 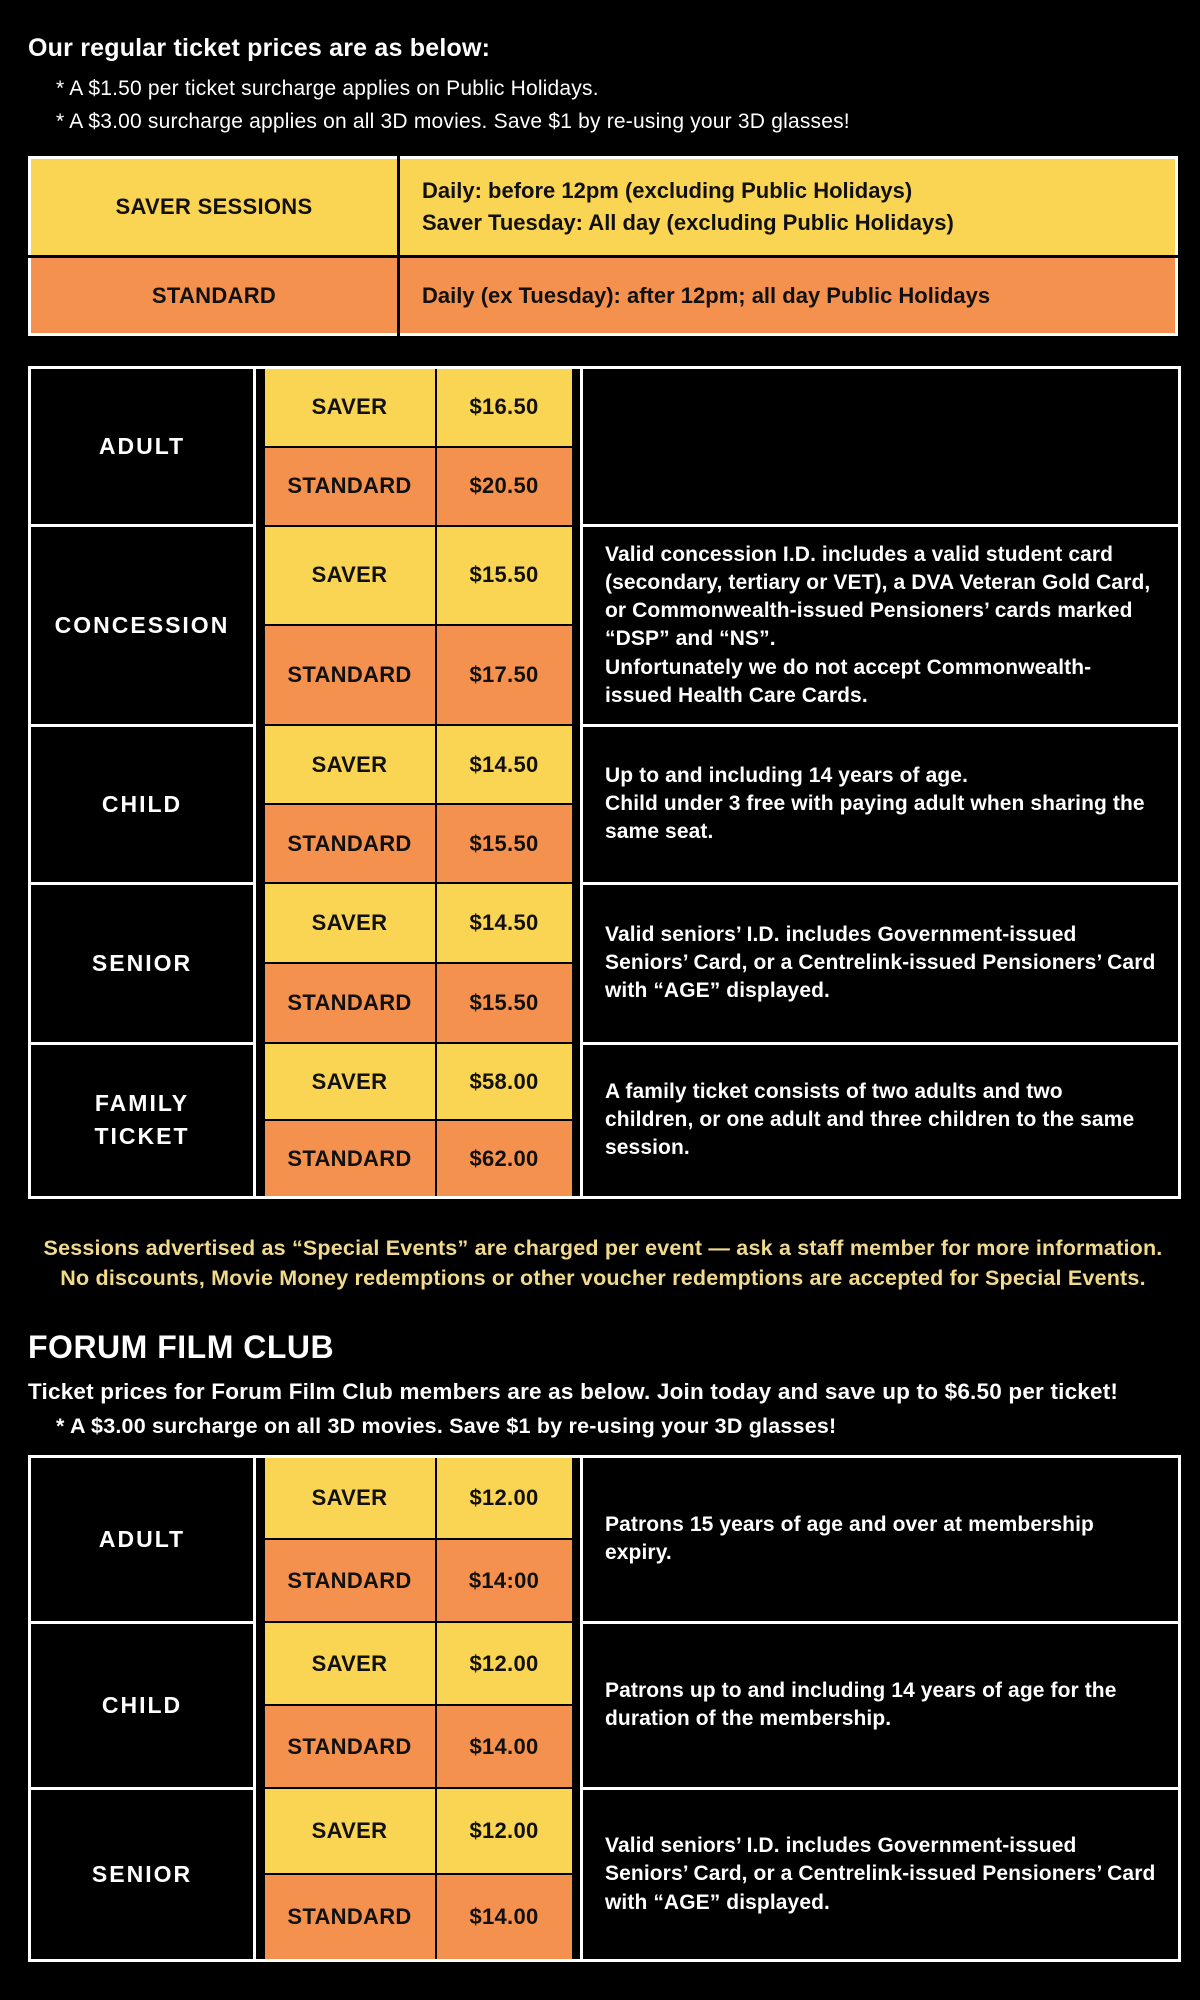 I want to click on page-title: Our regular ticket prices are as below:, so click(x=259, y=48).